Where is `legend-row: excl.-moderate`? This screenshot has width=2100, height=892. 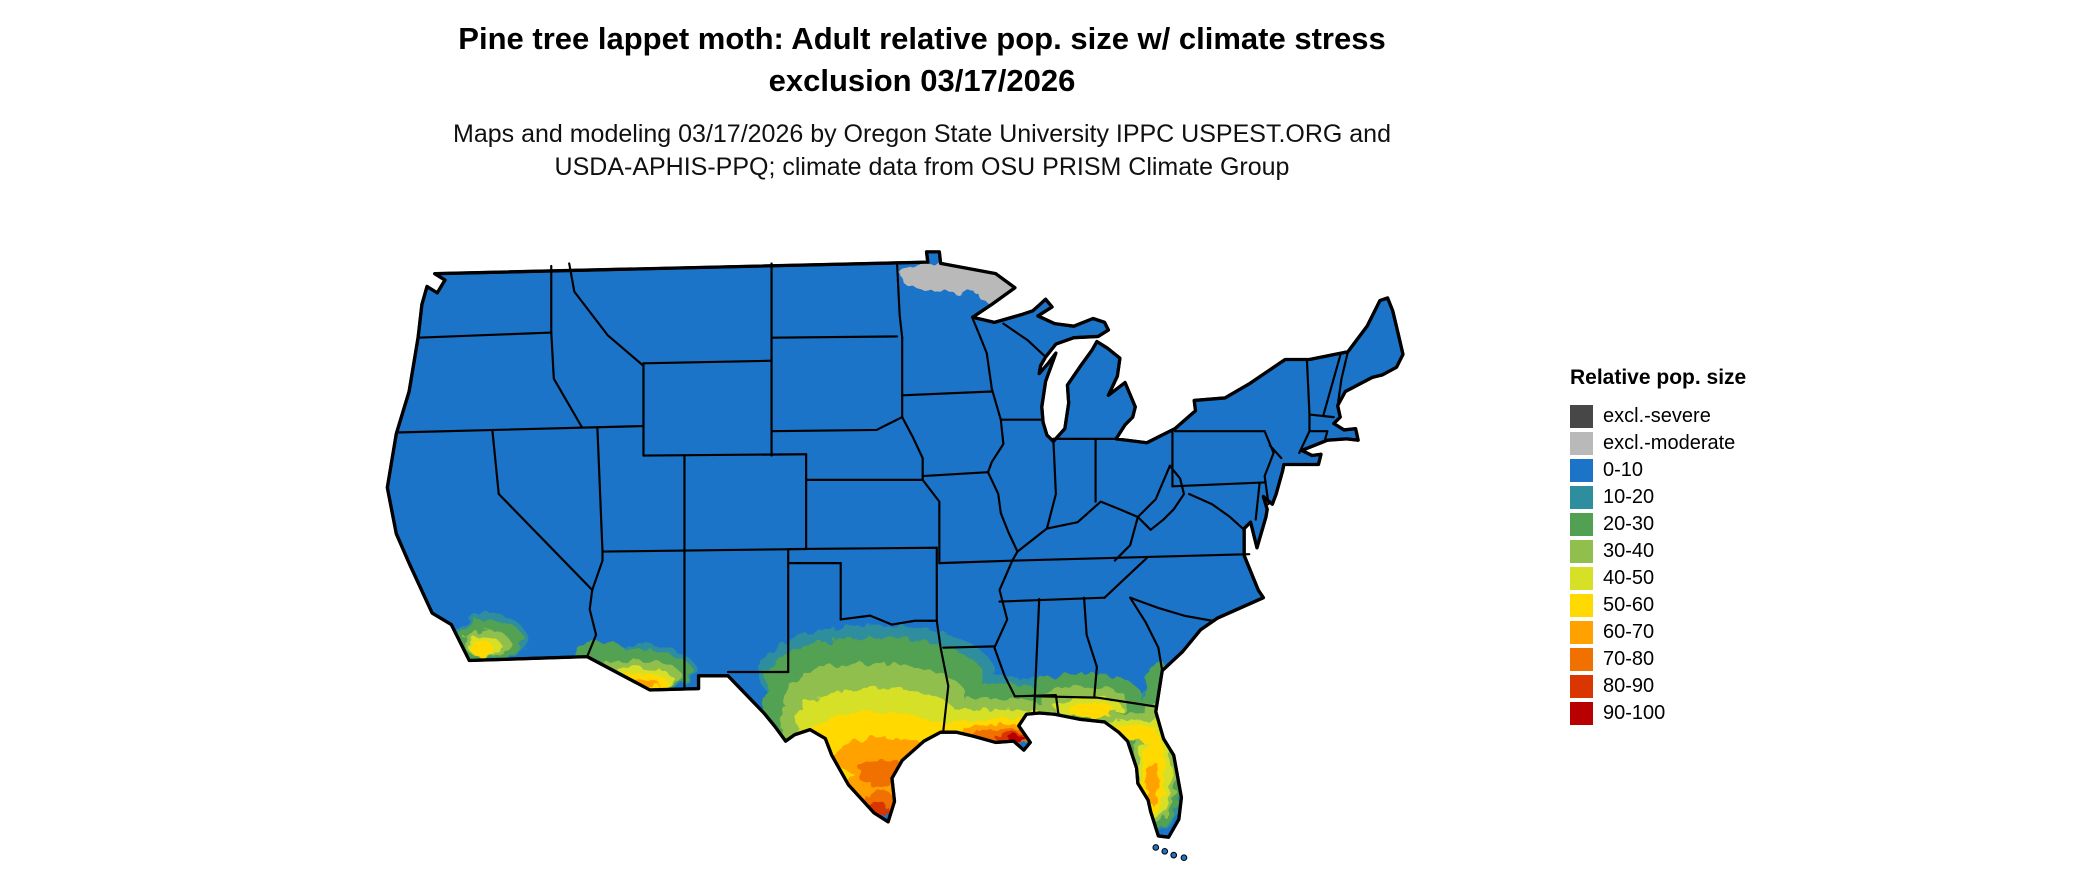
legend-row: excl.-moderate is located at coordinates (1658, 443).